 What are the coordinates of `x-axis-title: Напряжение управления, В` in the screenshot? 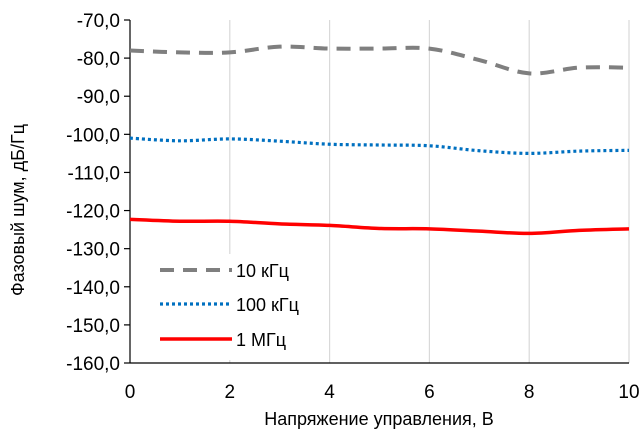 It's located at (379, 419).